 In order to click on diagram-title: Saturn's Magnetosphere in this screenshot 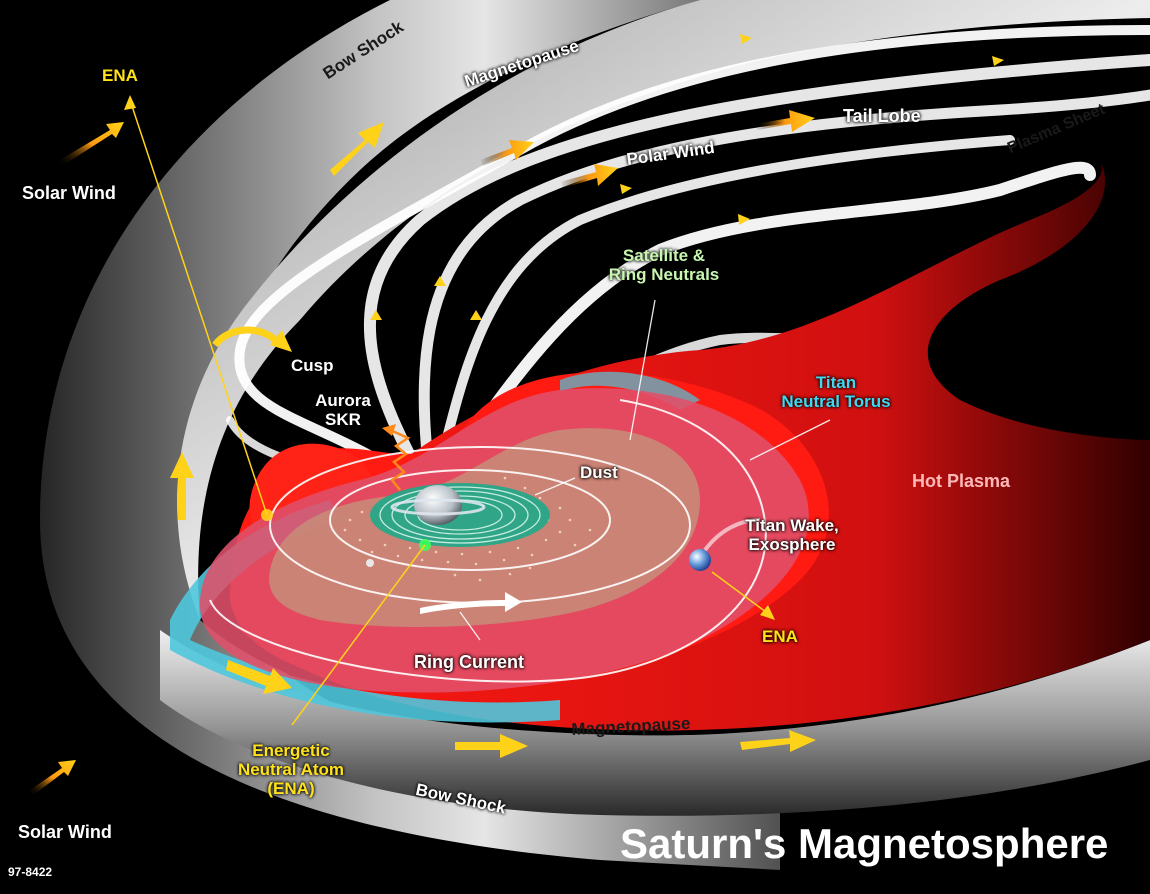, I will do `click(864, 843)`.